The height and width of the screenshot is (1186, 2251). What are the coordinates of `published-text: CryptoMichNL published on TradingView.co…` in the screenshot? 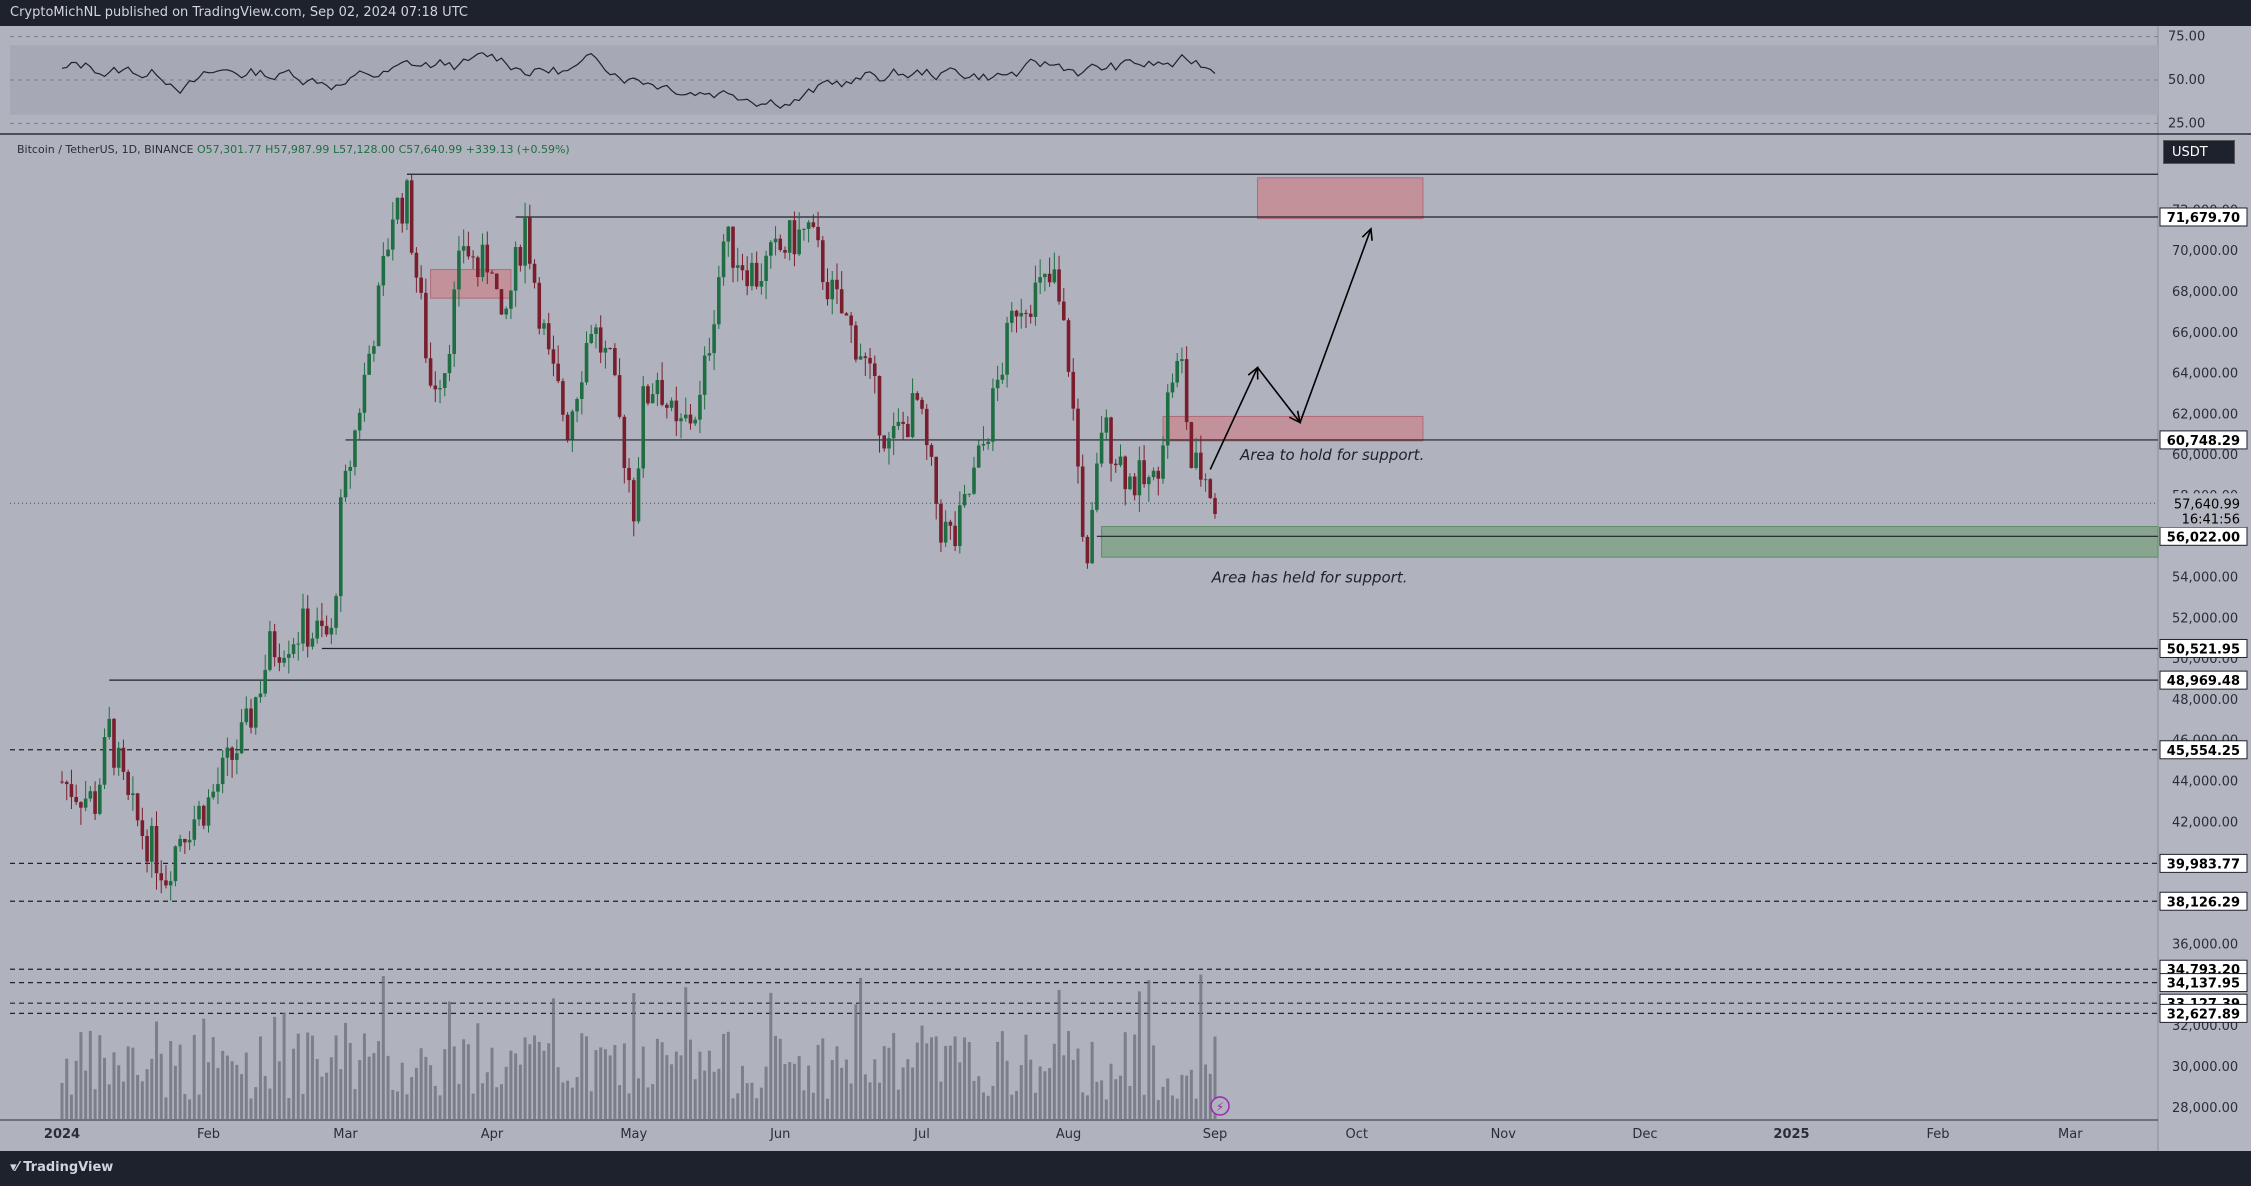 It's located at (239, 12).